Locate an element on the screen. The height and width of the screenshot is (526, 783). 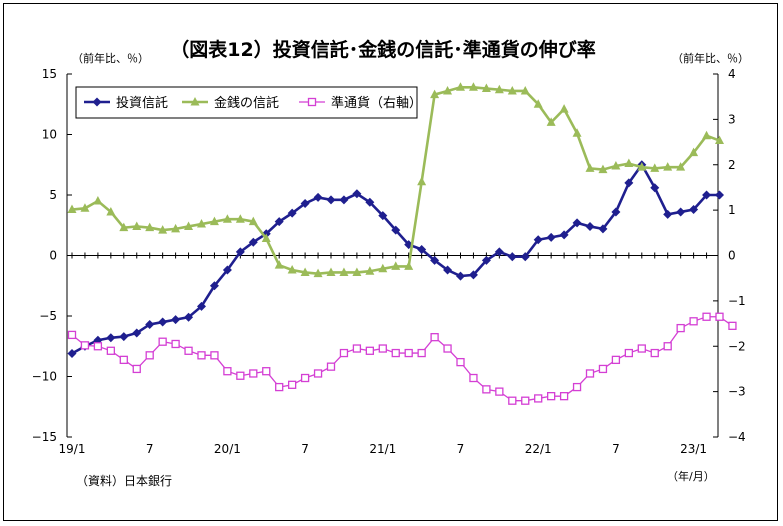
right-tick-label: −3 is located at coordinates (737, 392).